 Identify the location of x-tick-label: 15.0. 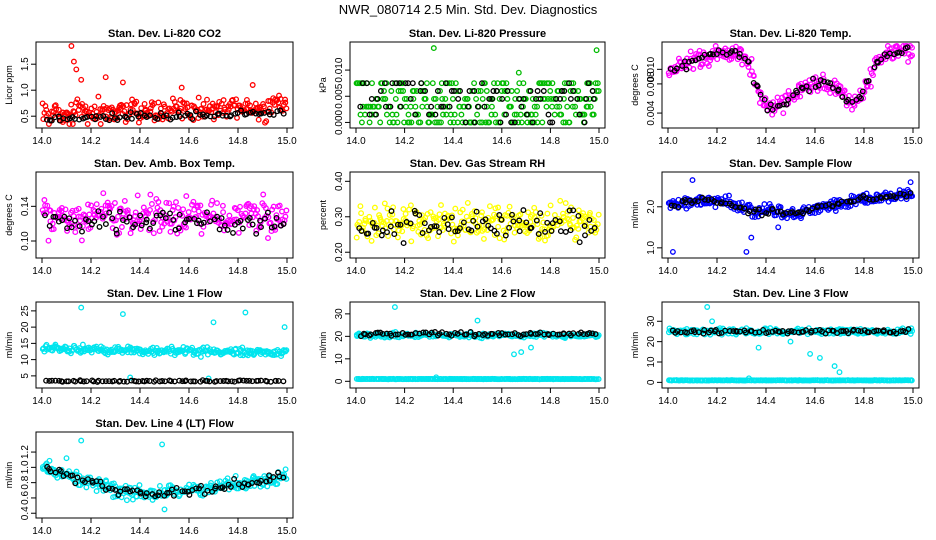
(913, 141).